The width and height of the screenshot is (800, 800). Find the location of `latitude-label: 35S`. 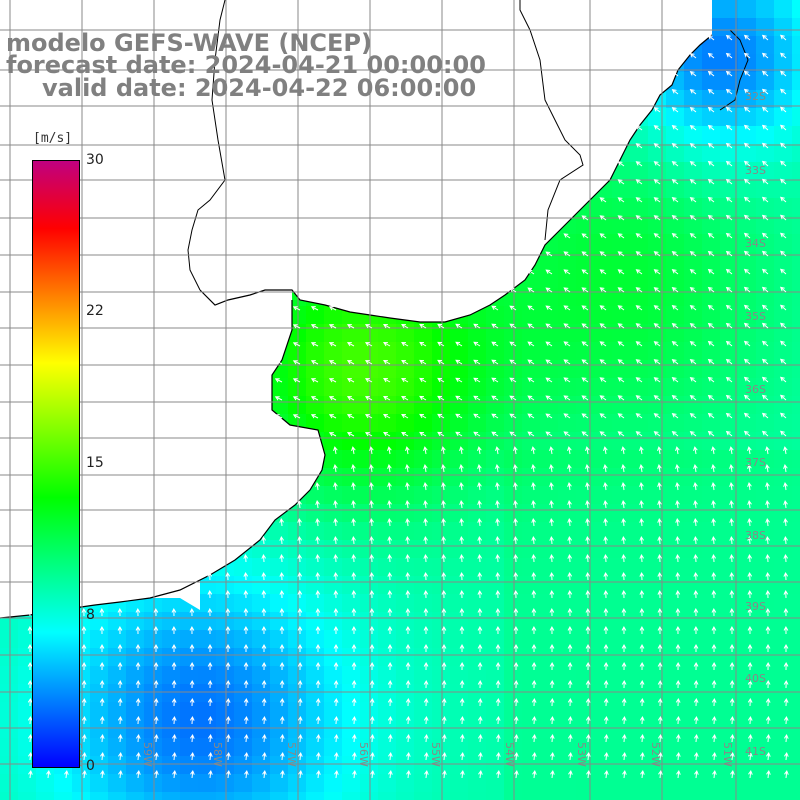

latitude-label: 35S is located at coordinates (755, 316).